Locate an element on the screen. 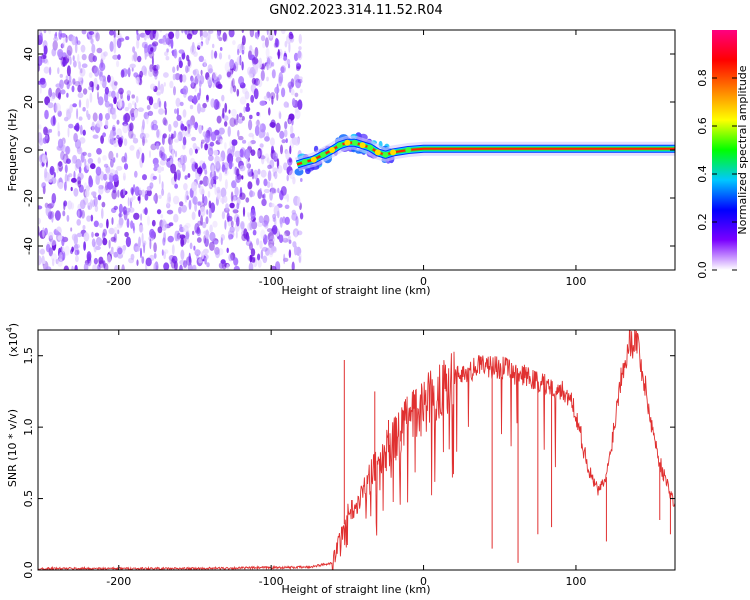  x-tick-label: -100 is located at coordinates (271, 281).